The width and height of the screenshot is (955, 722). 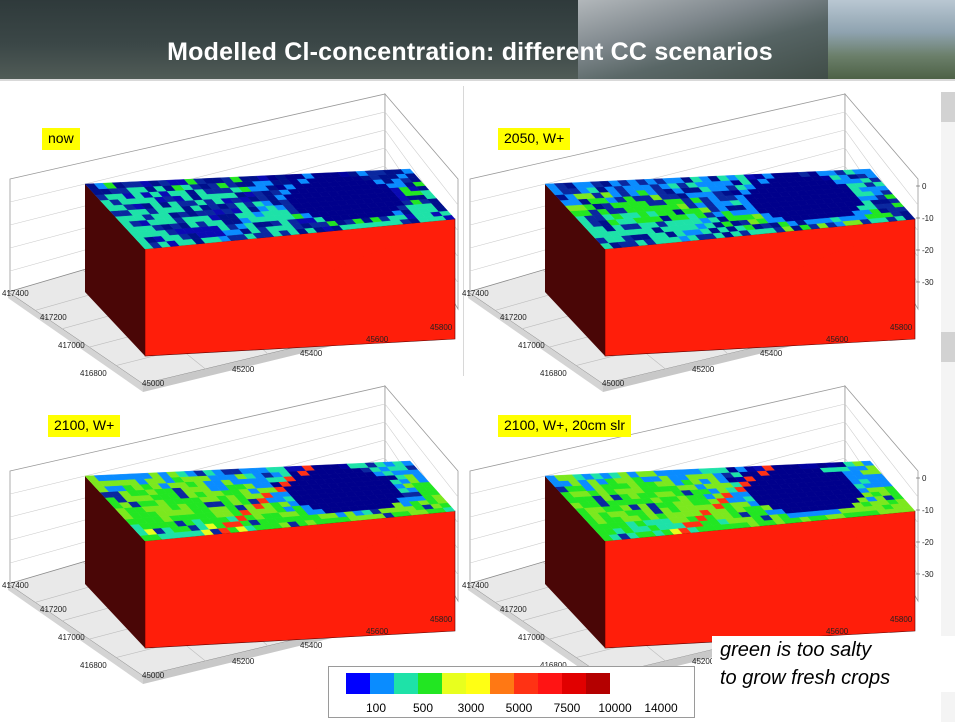 I want to click on right-edge-strip, so click(x=948, y=407).